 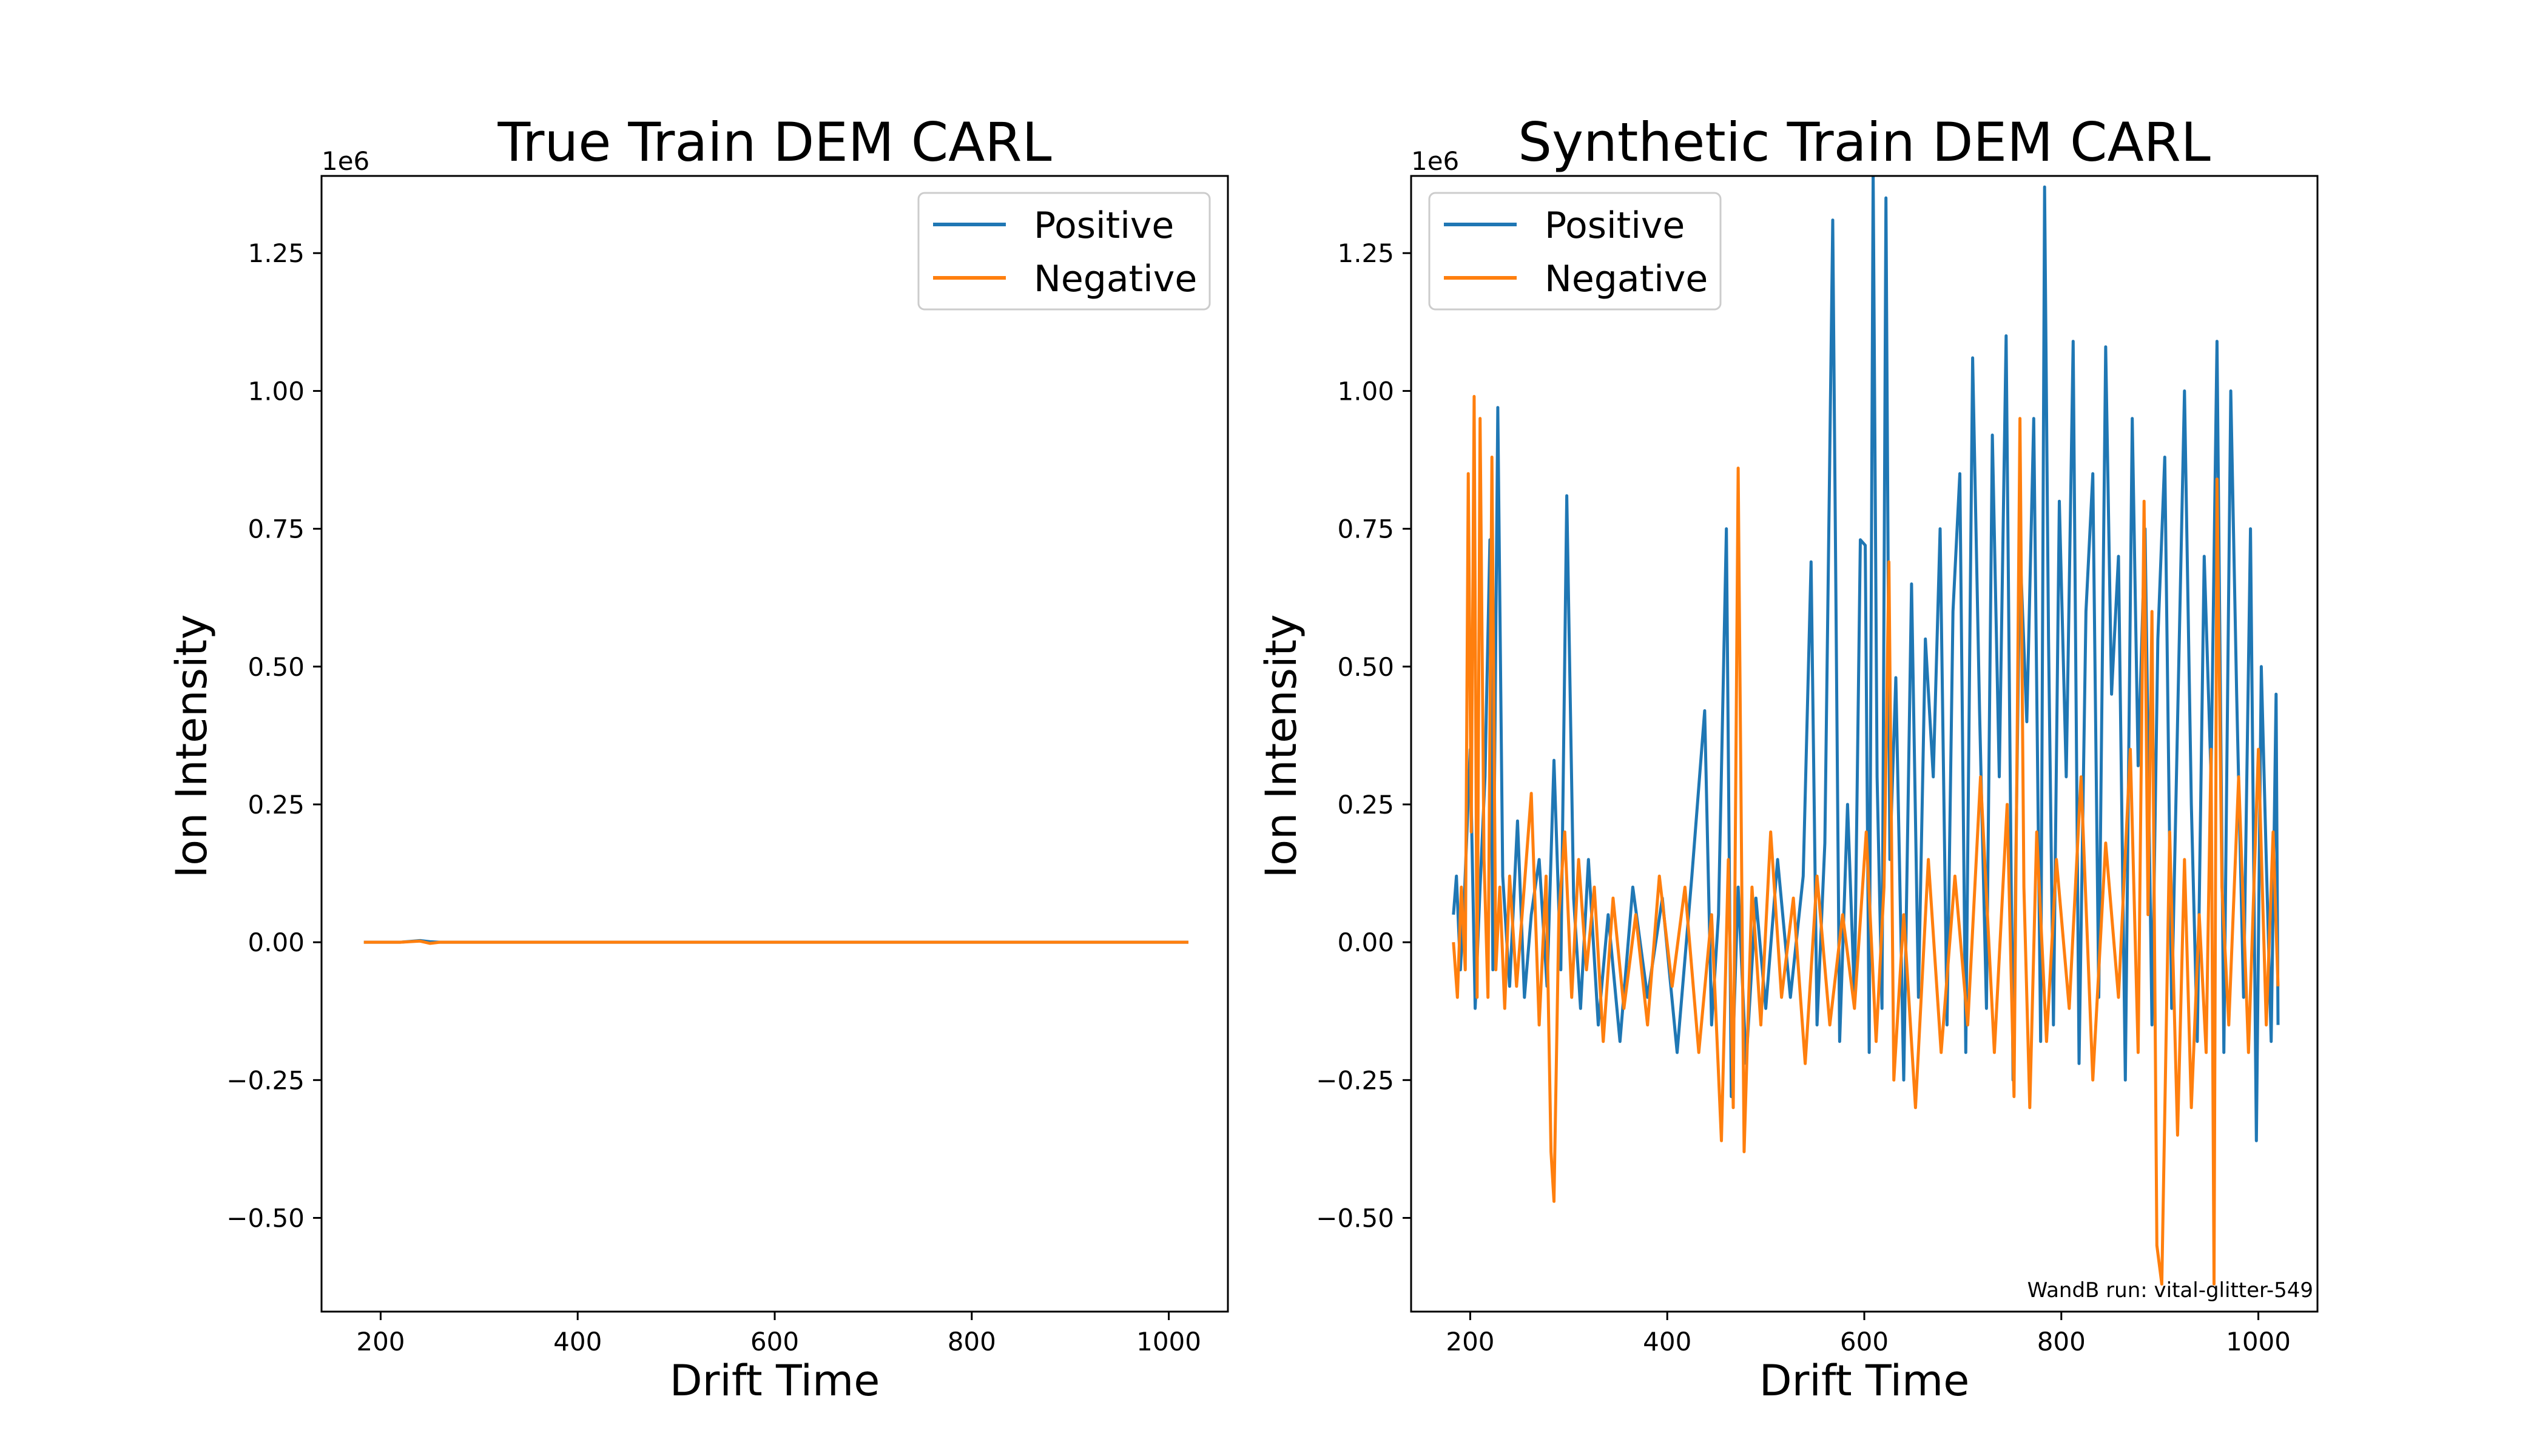 I want to click on chart-title: Synthetic Train DEM CARL, so click(x=1864, y=142).